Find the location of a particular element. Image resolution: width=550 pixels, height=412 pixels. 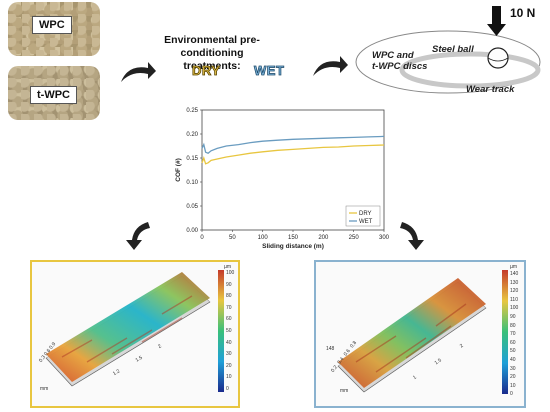

disc-label-line2: t-WPC discs is located at coordinates (400, 66).